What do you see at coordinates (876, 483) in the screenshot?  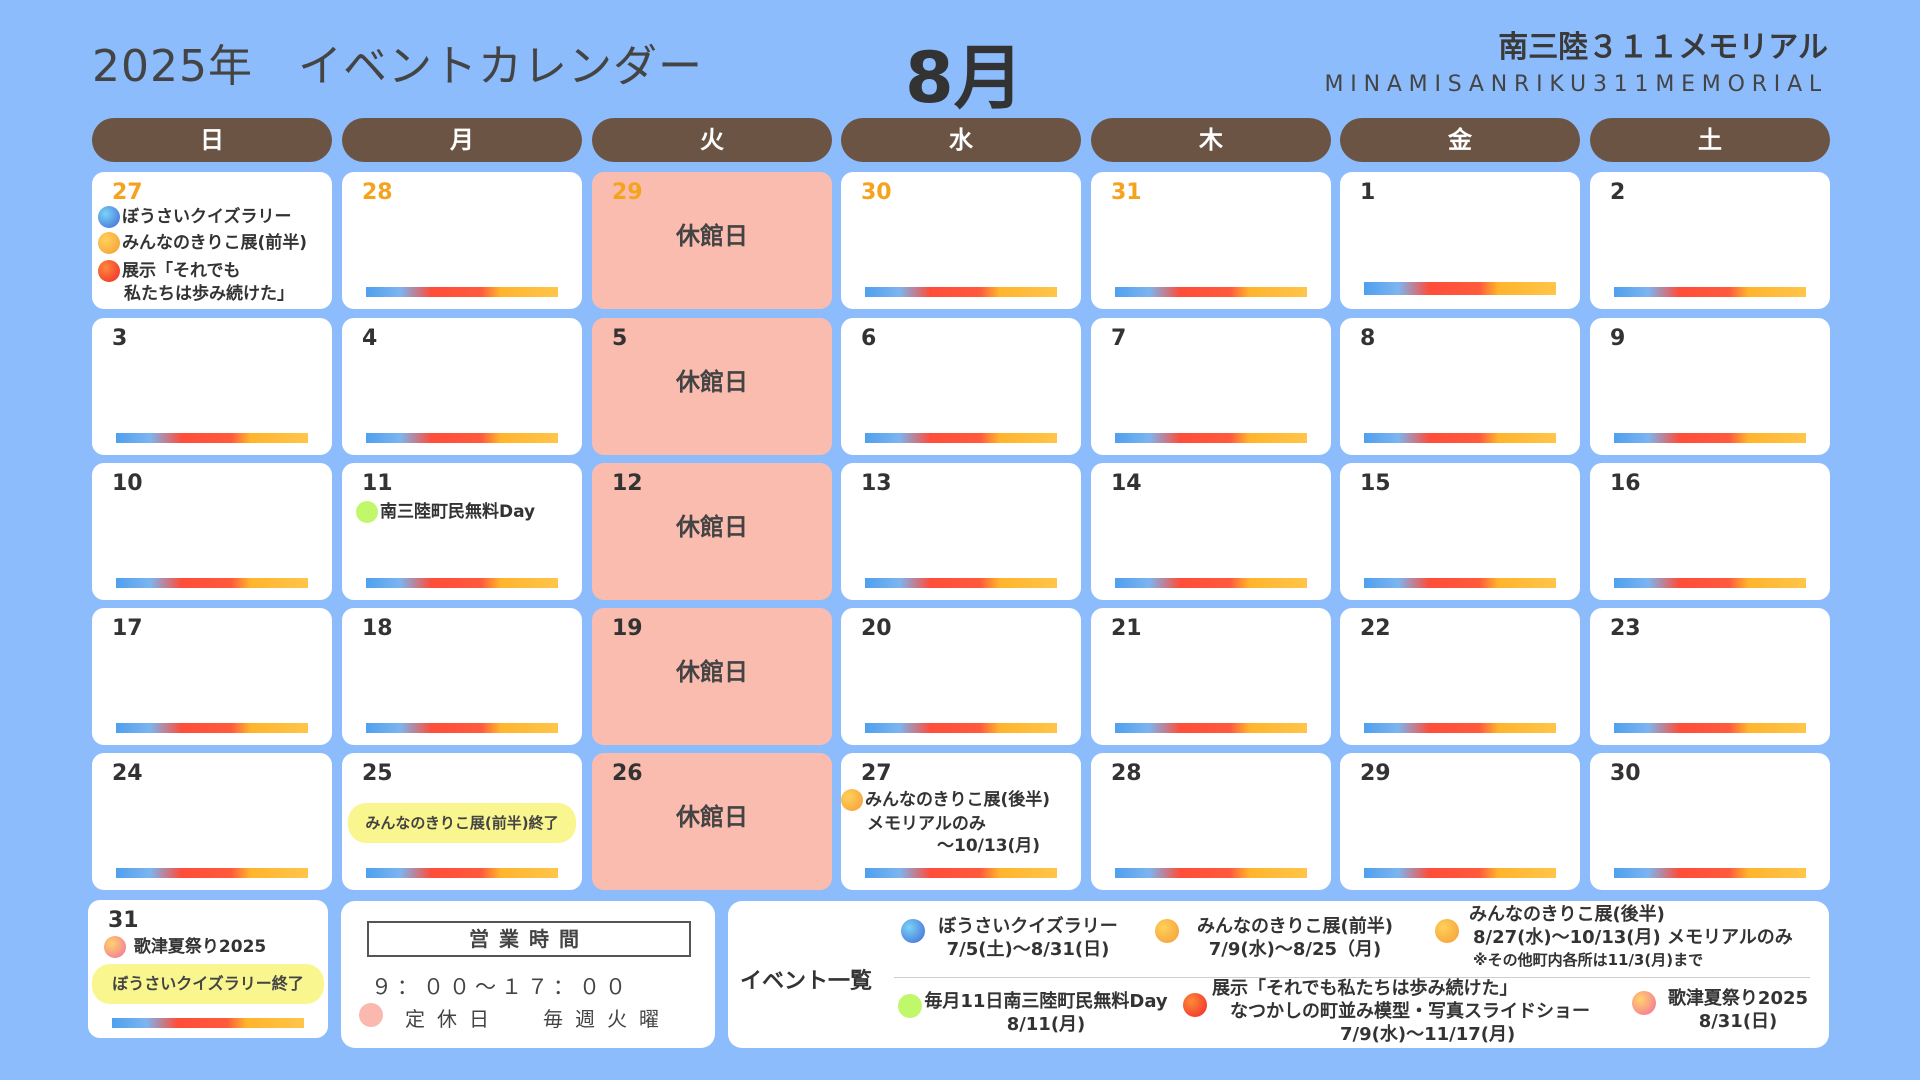 I see `day-number: 13` at bounding box center [876, 483].